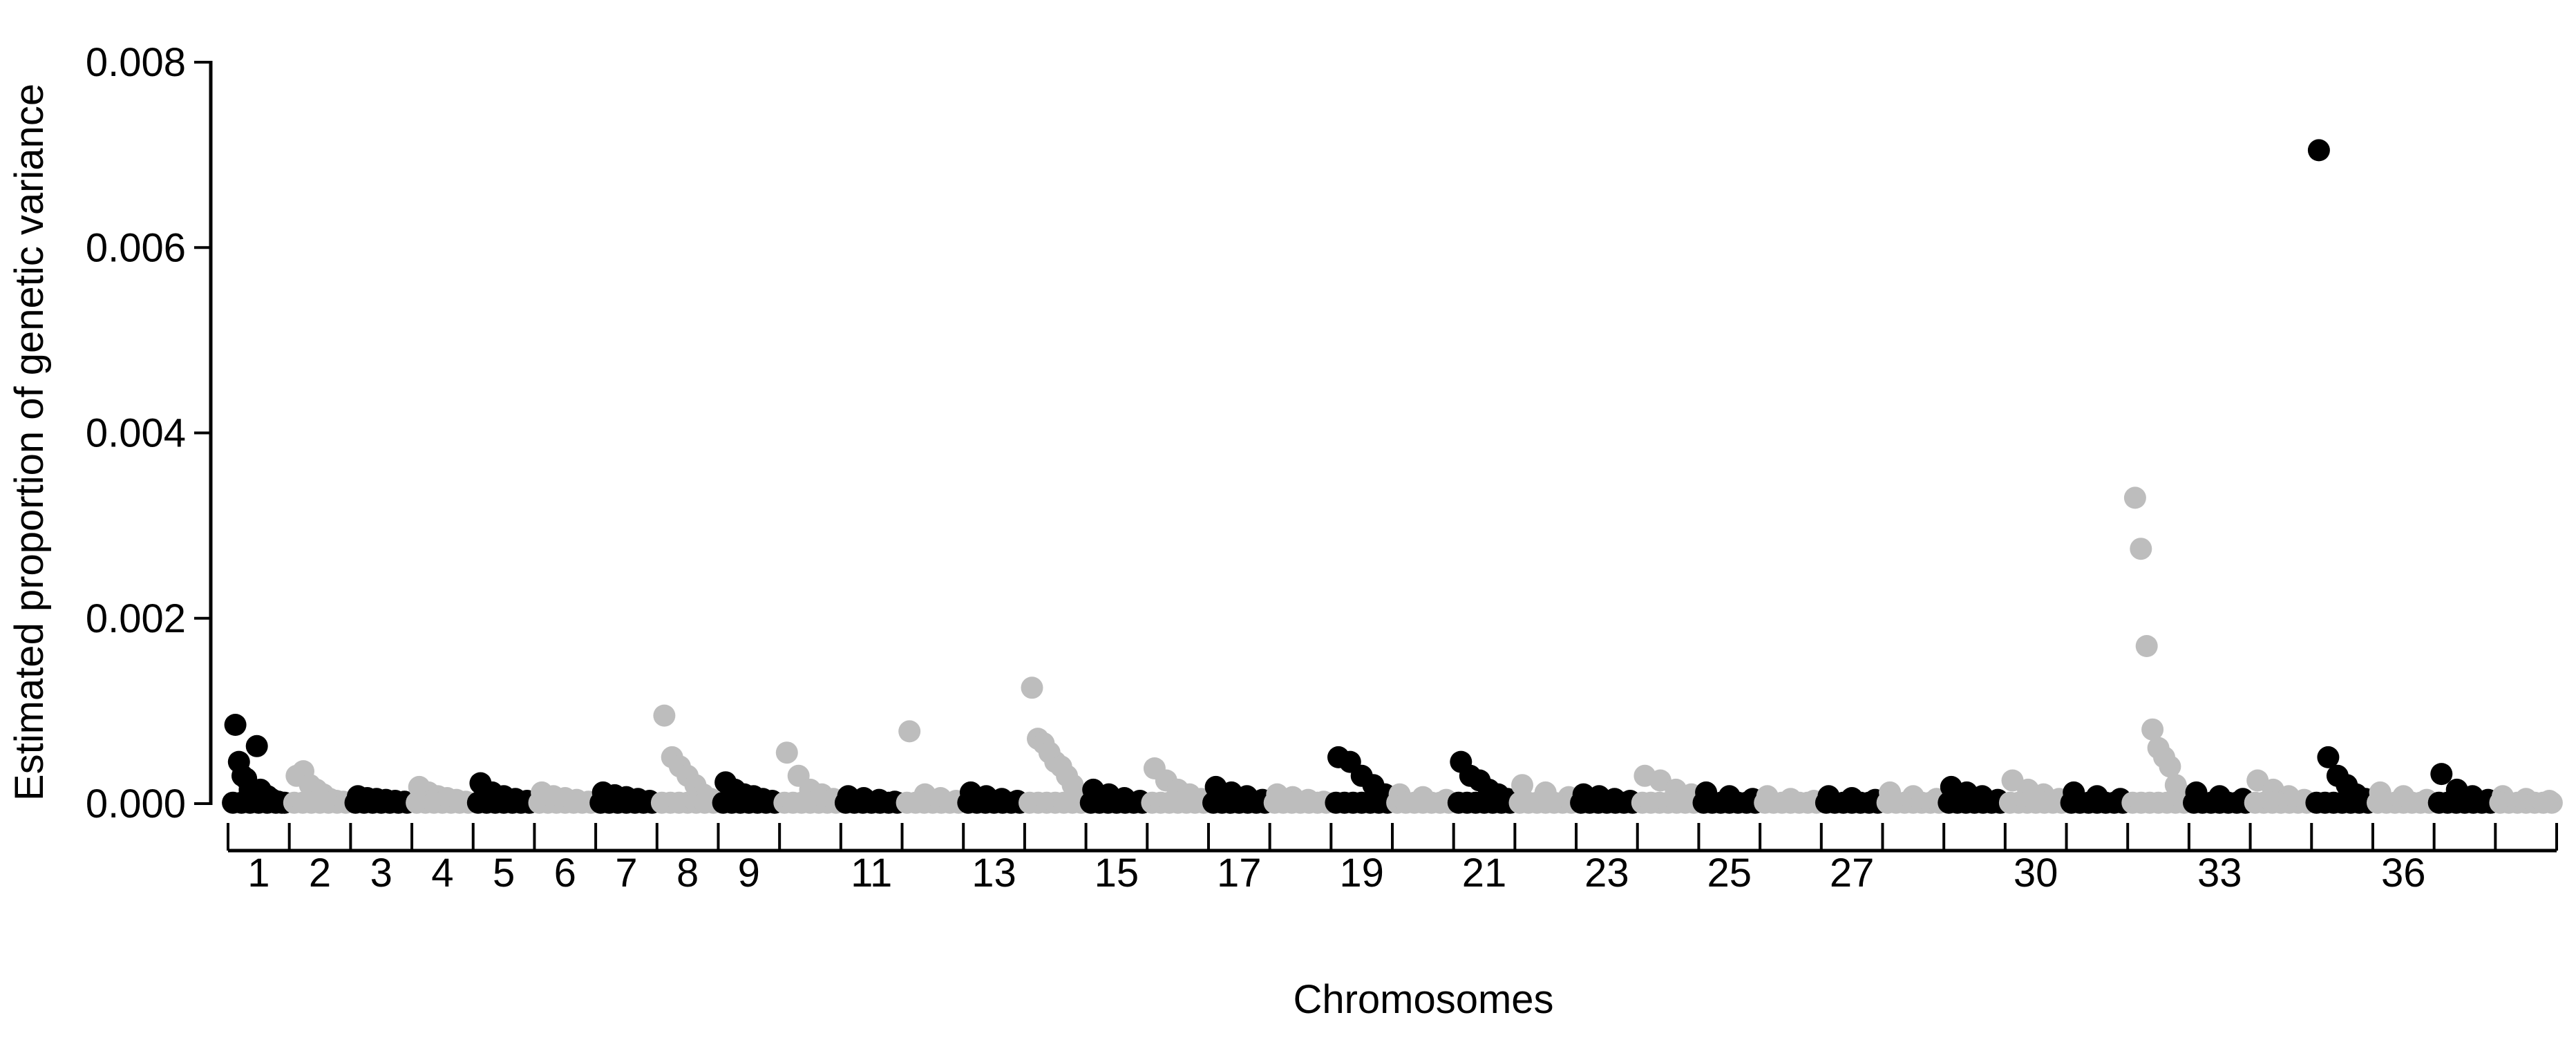  Describe the element at coordinates (1484, 873) in the screenshot. I see `x-tick-label: 21` at that location.